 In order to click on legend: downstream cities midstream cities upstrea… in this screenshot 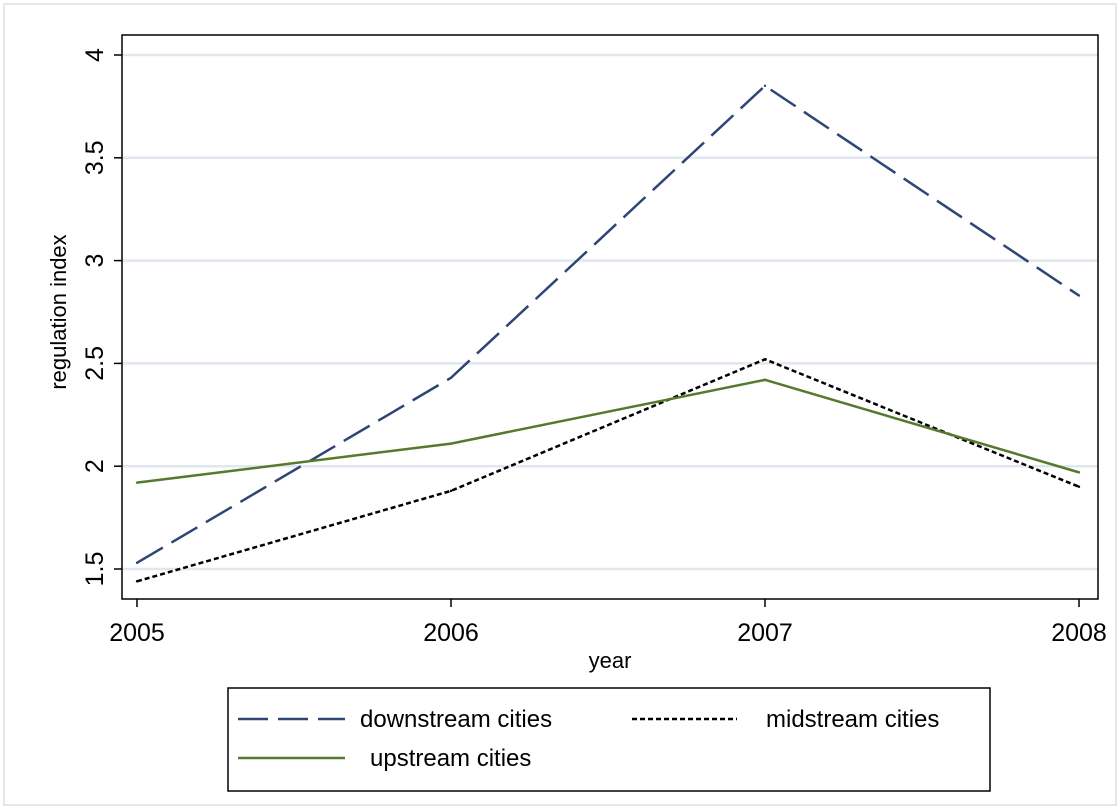, I will do `click(609, 739)`.